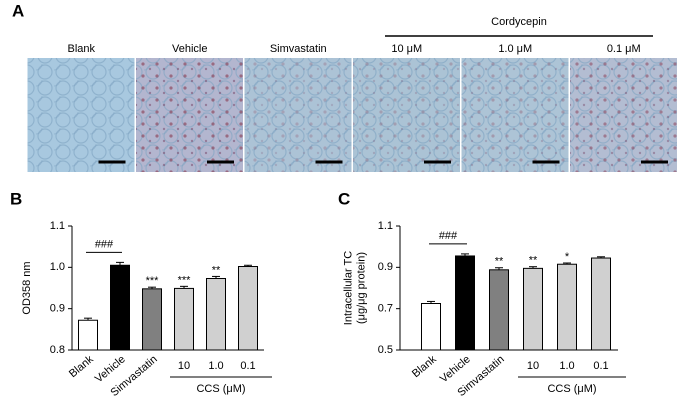 Image resolution: width=683 pixels, height=403 pixels. What do you see at coordinates (424, 366) in the screenshot?
I see `x-tick-label: Blank` at bounding box center [424, 366].